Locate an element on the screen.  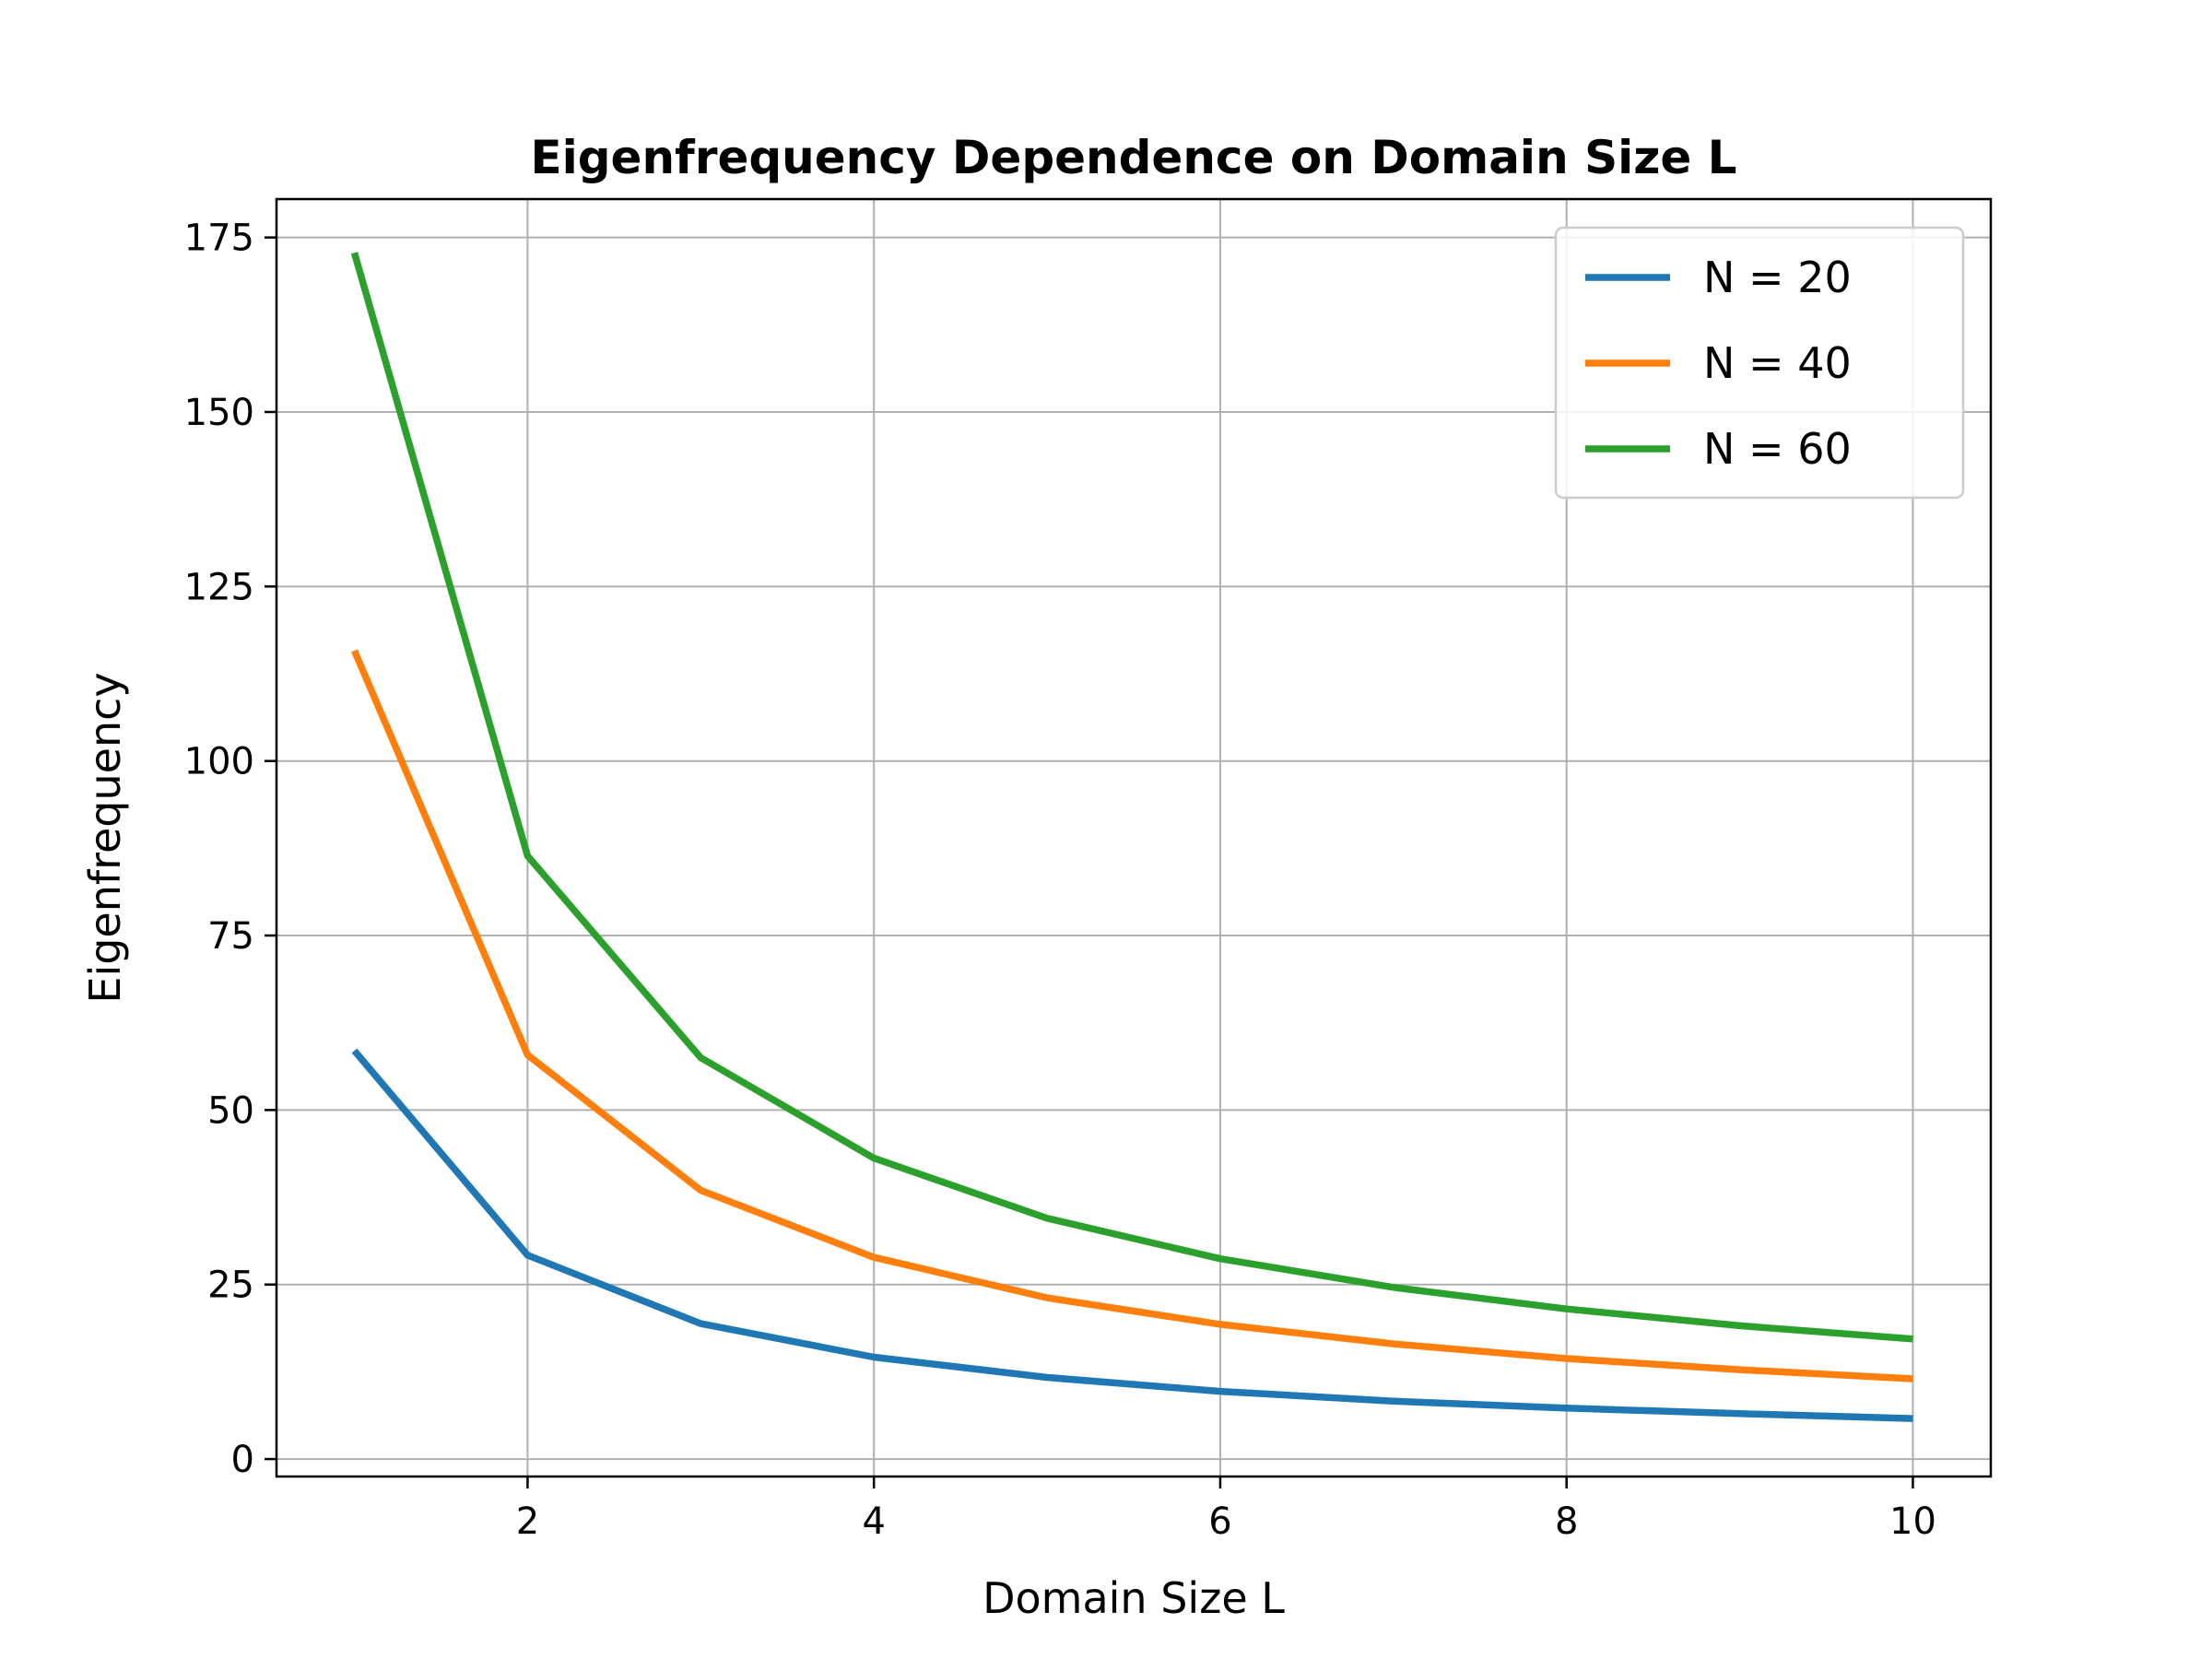
legend-label-2: N = 40 is located at coordinates (1777, 363).